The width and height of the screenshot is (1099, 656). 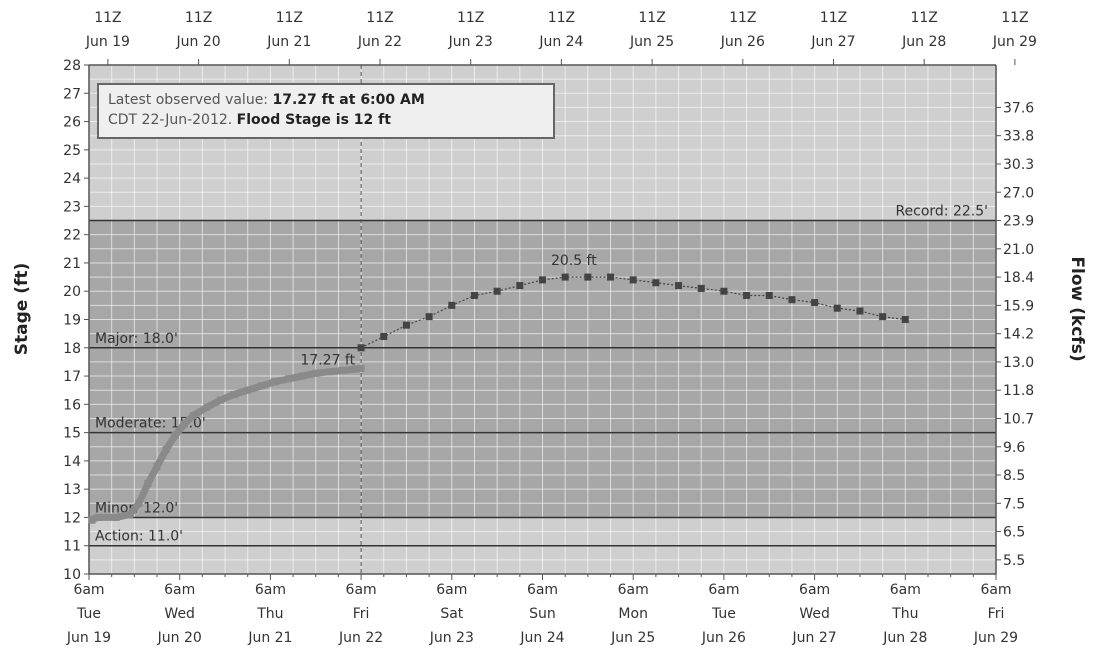 I want to click on y2-tick-label: 5.5, so click(x=1014, y=561).